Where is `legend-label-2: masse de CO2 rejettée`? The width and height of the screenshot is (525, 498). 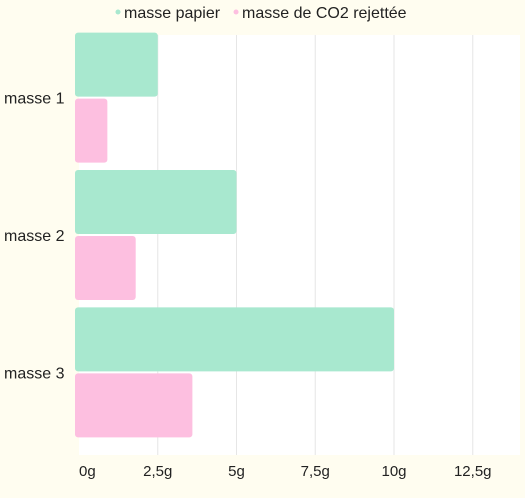
legend-label-2: masse de CO2 rejettée is located at coordinates (324, 13).